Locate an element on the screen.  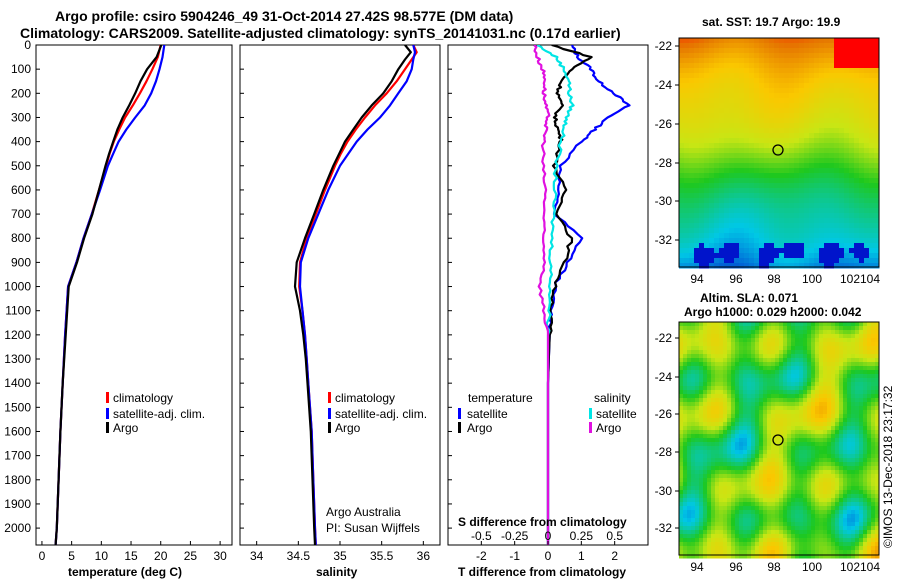
diff-legend-t-argo-swatch is located at coordinates (459, 427).